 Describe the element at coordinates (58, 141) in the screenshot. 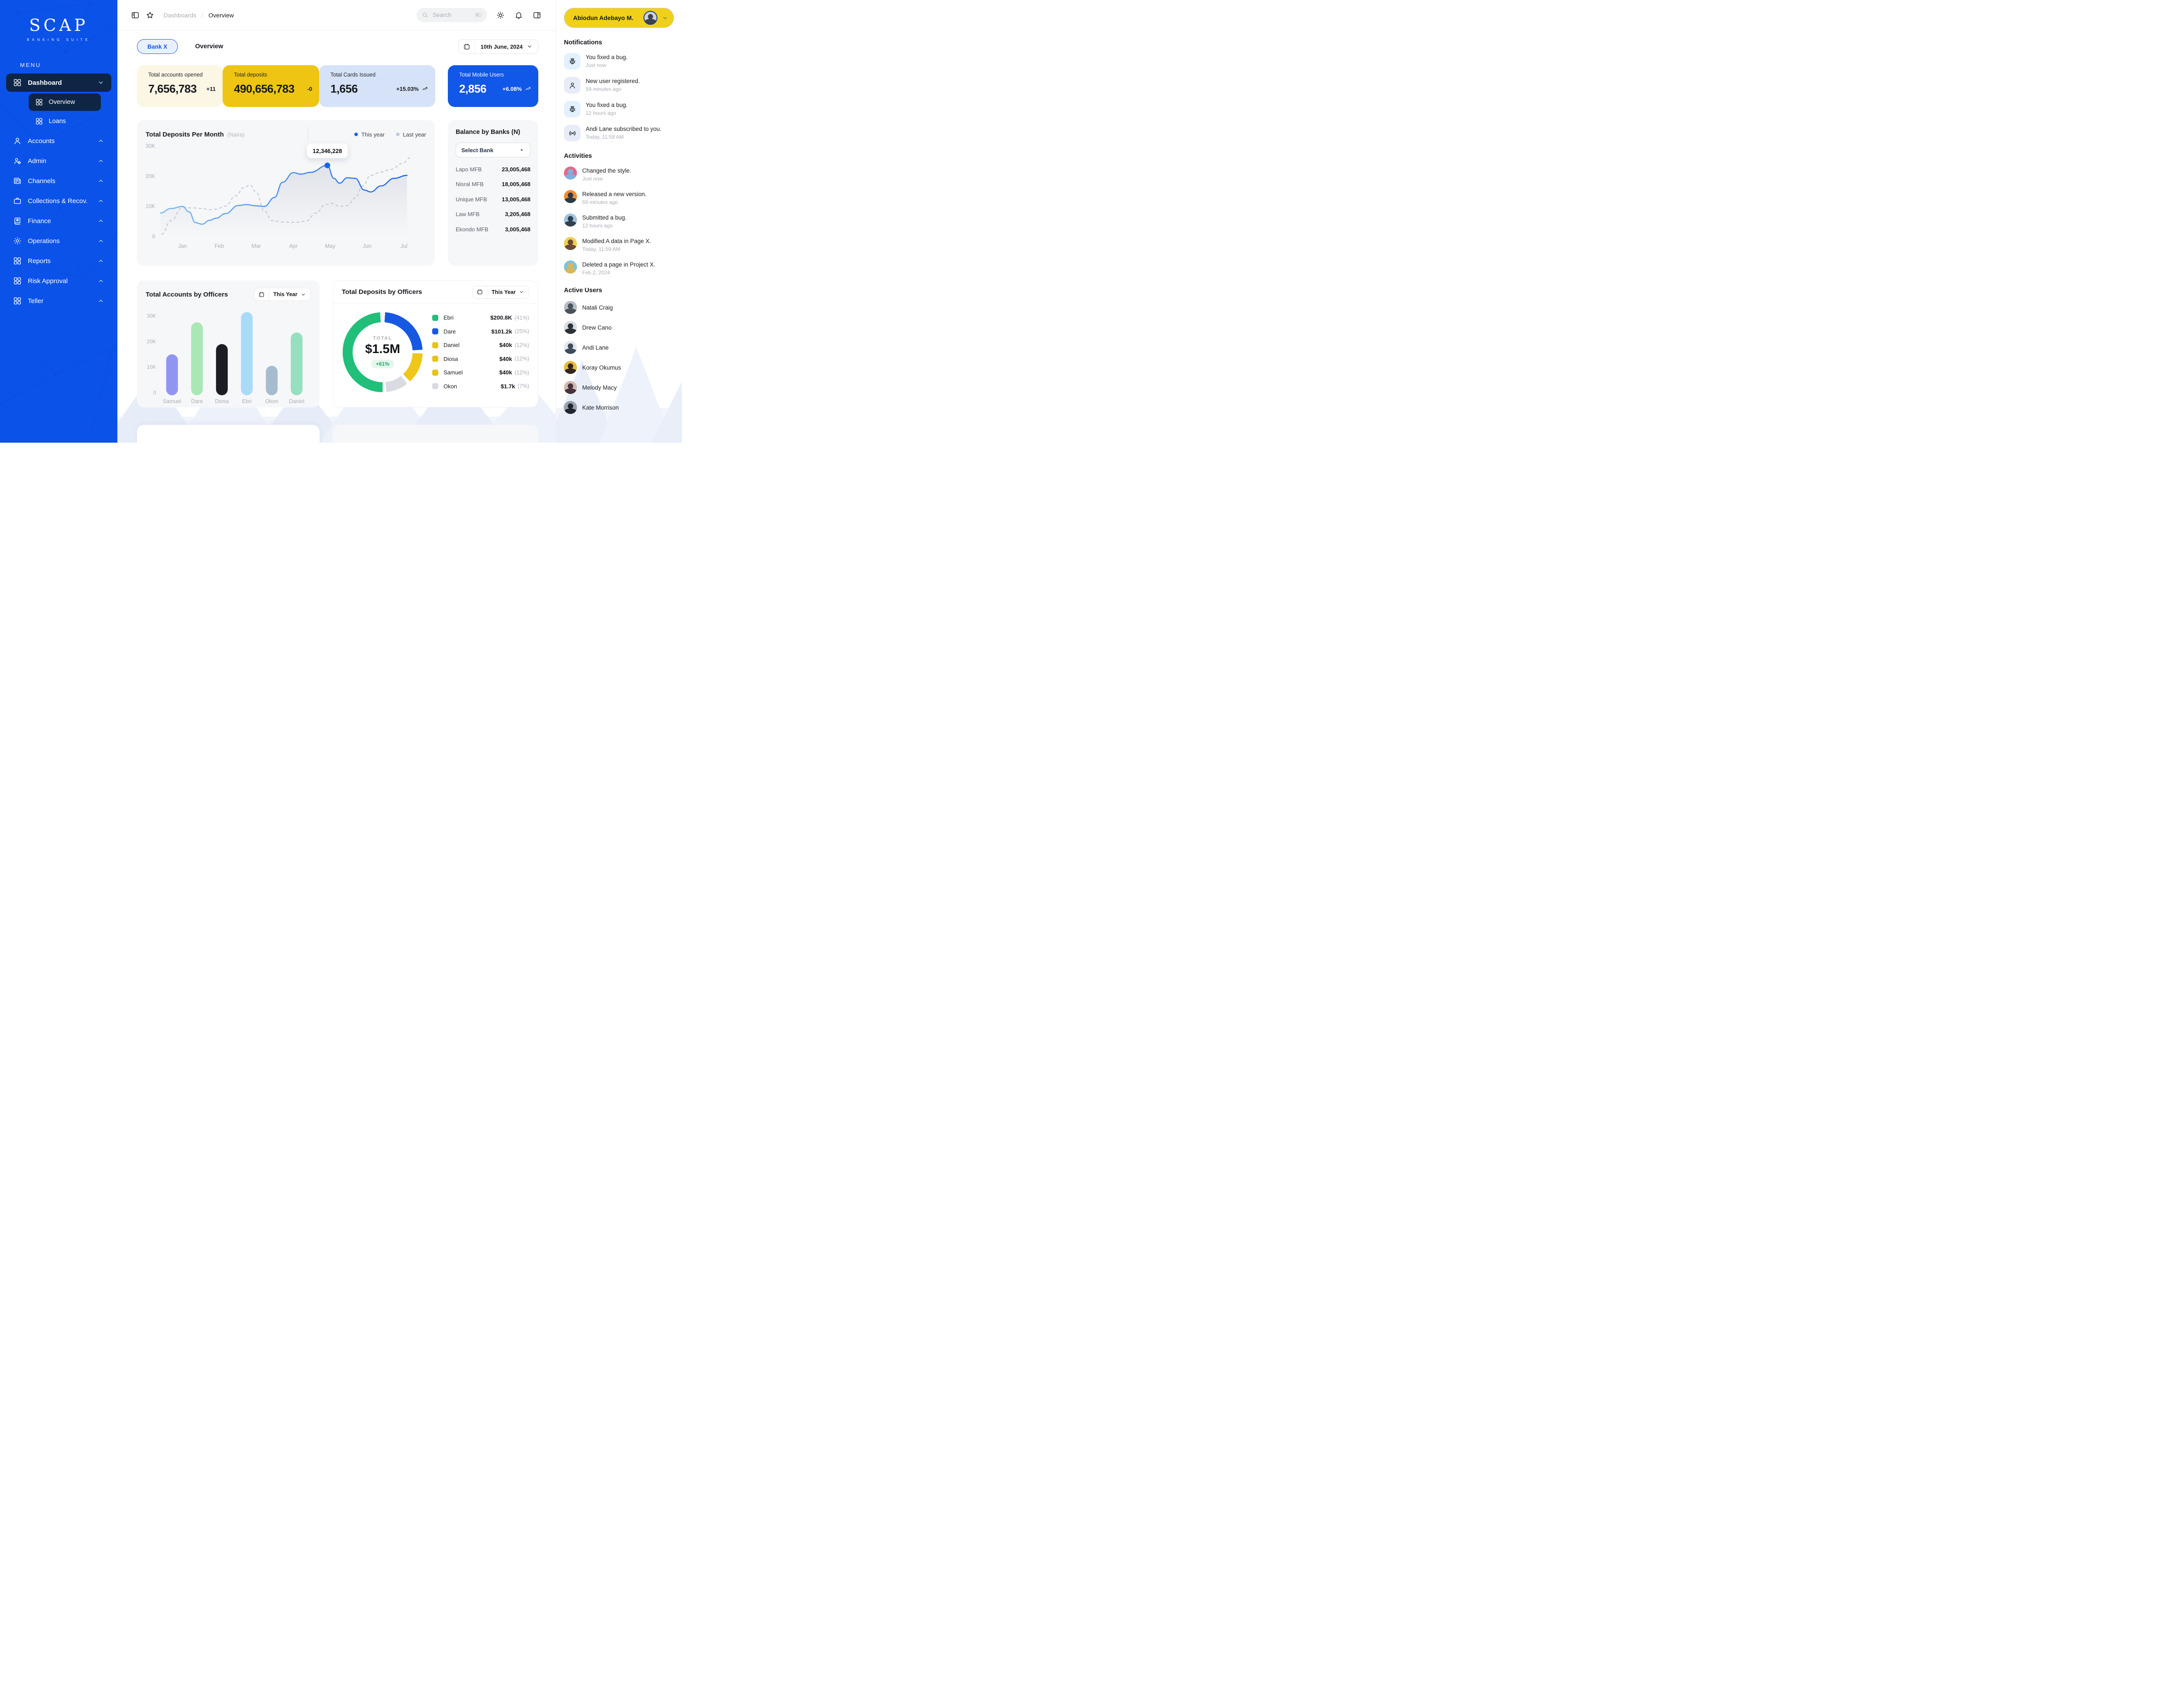

I see `sidebar-item-accounts: Accounts` at that location.